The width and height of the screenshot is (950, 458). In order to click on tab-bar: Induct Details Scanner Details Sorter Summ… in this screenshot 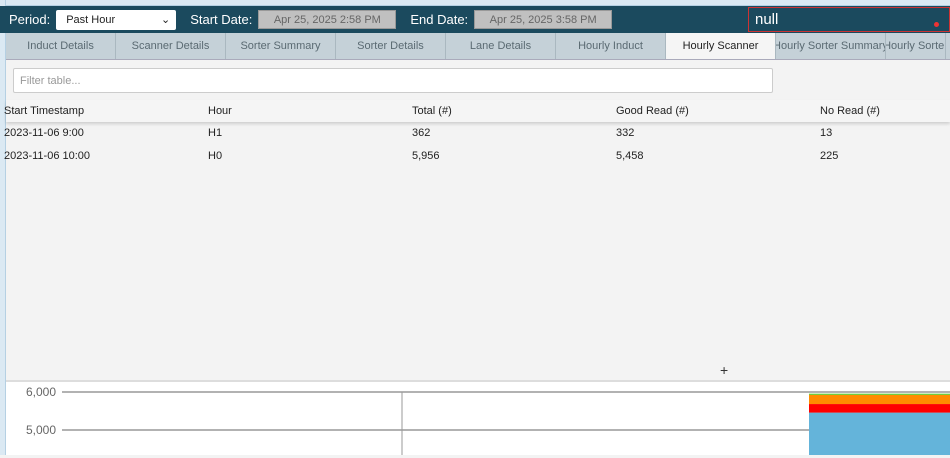, I will do `click(478, 46)`.